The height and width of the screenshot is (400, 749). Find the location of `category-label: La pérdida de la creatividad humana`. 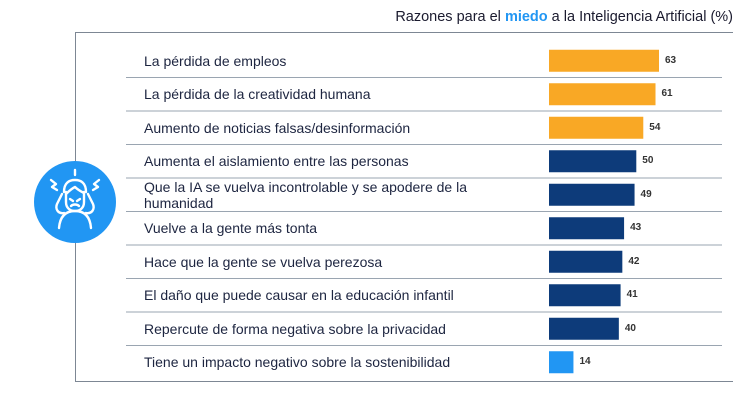

category-label: La pérdida de la creatividad humana is located at coordinates (257, 94).